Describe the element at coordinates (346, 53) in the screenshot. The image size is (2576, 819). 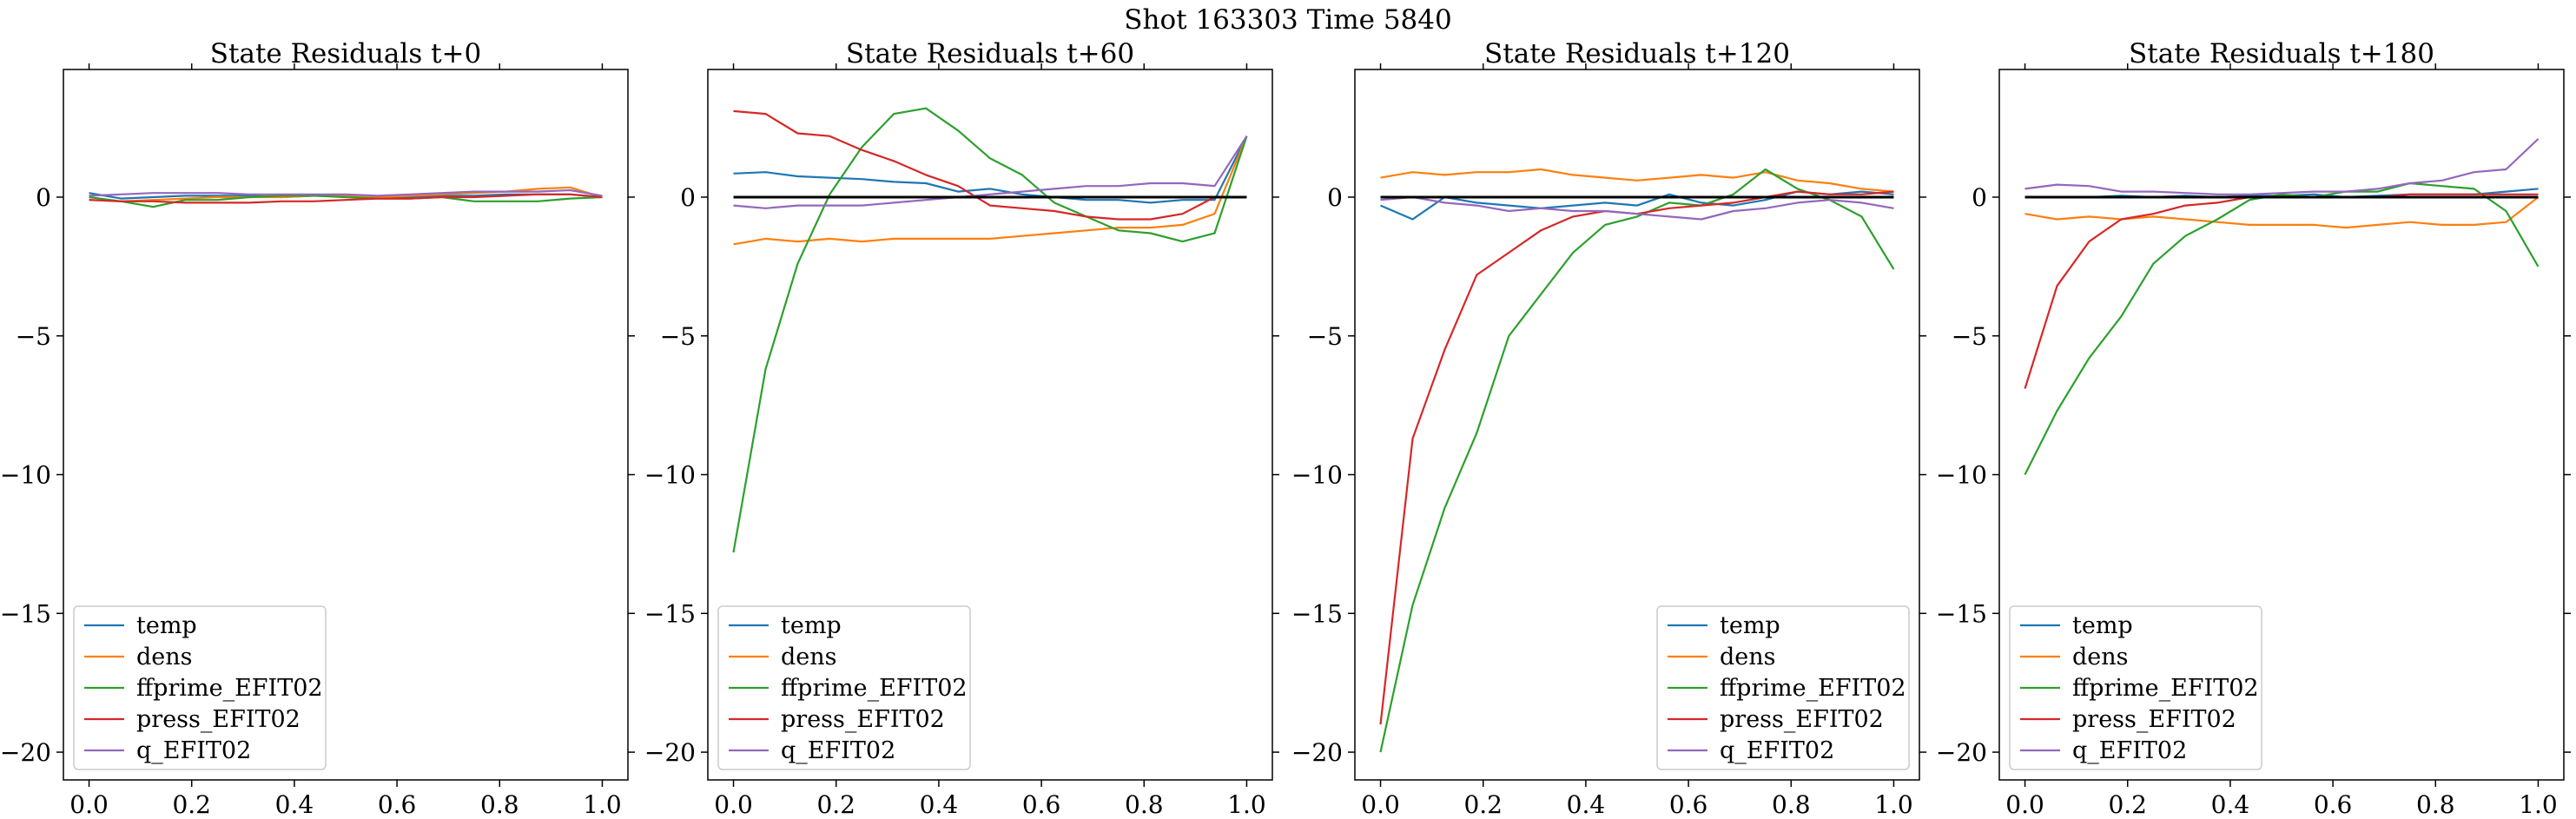
I see `chart-title: State Residuals t+0` at that location.